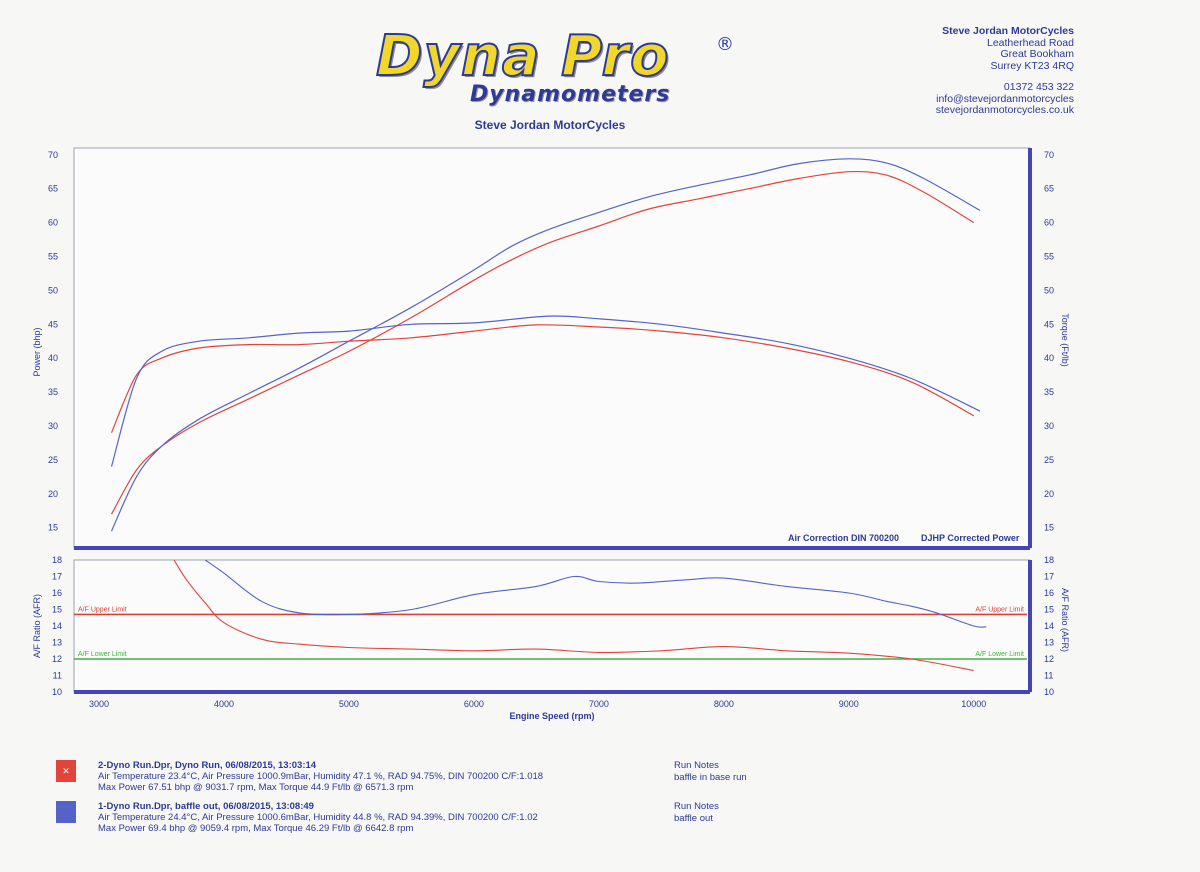 The image size is (1200, 872). What do you see at coordinates (1049, 223) in the screenshot?
I see `torque-tick-label: 60` at bounding box center [1049, 223].